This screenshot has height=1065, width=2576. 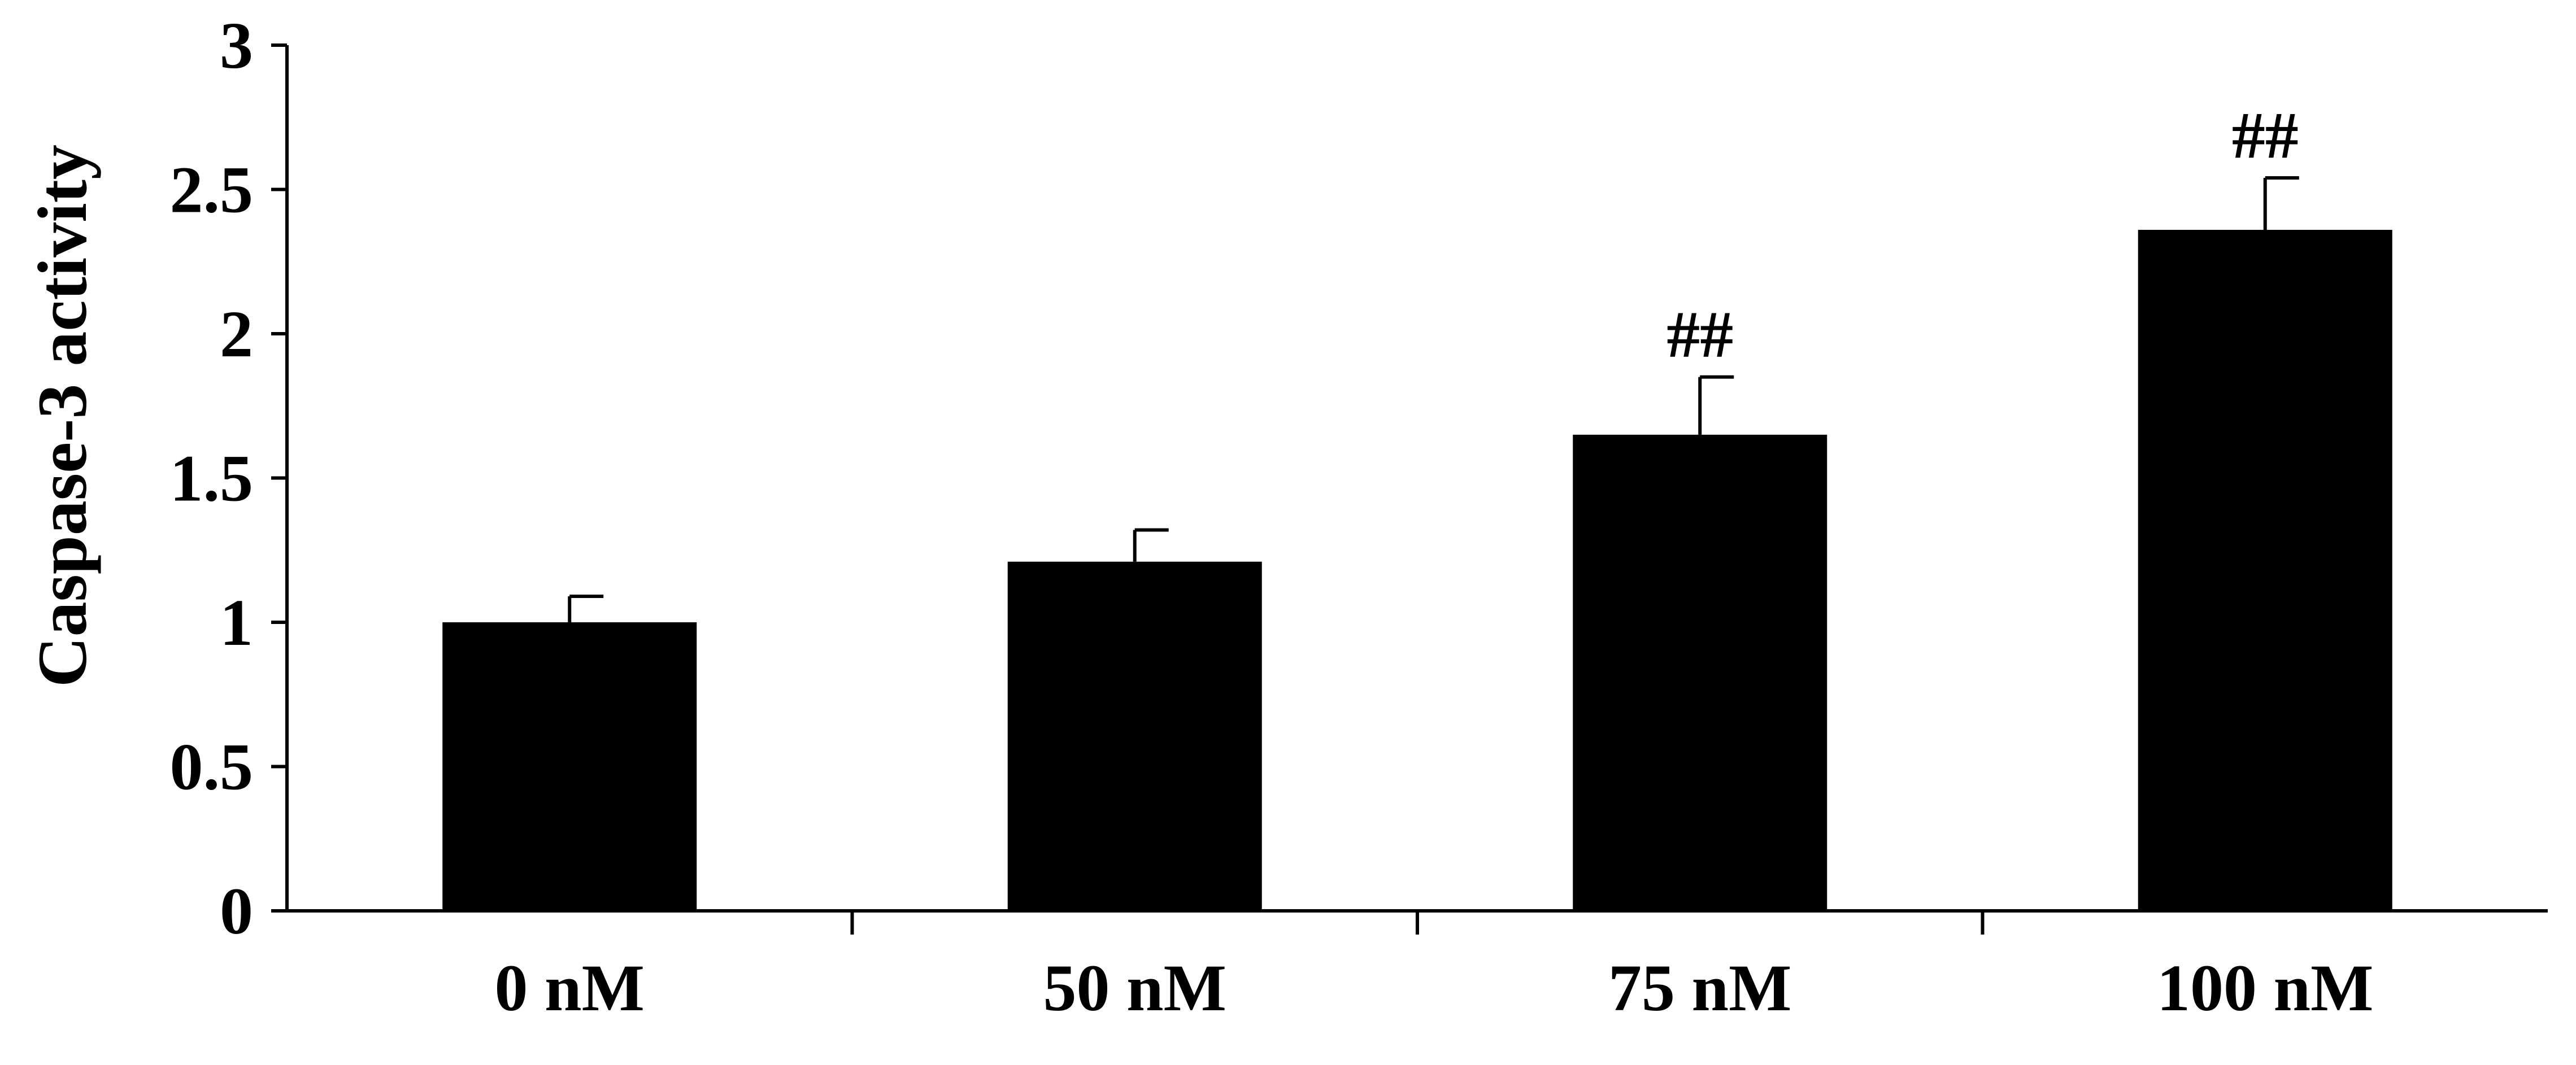 I want to click on y-tick-label: 3, so click(x=236, y=45).